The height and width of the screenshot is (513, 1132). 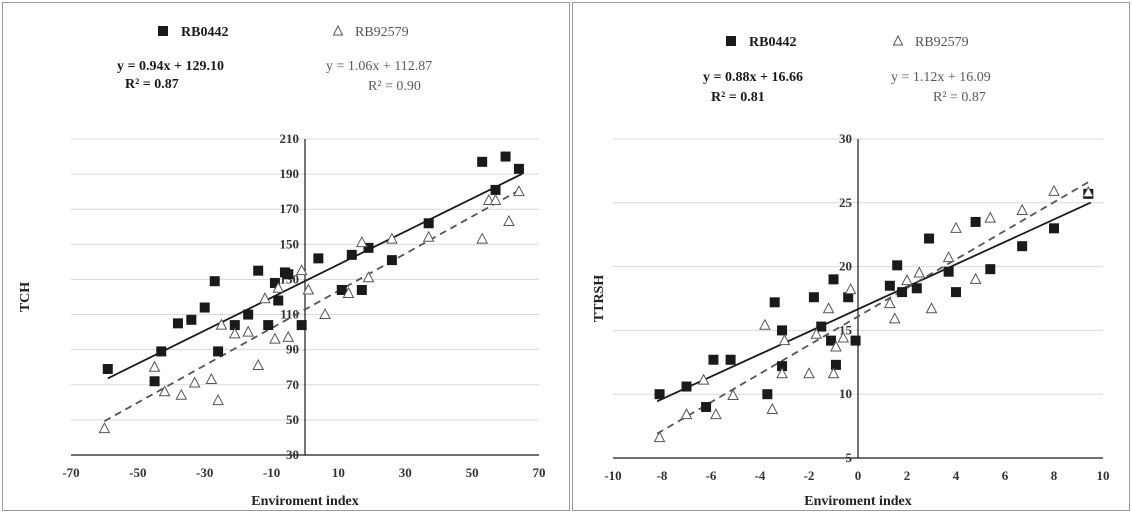 What do you see at coordinates (292, 349) in the screenshot?
I see `y-tick-label: 90` at bounding box center [292, 349].